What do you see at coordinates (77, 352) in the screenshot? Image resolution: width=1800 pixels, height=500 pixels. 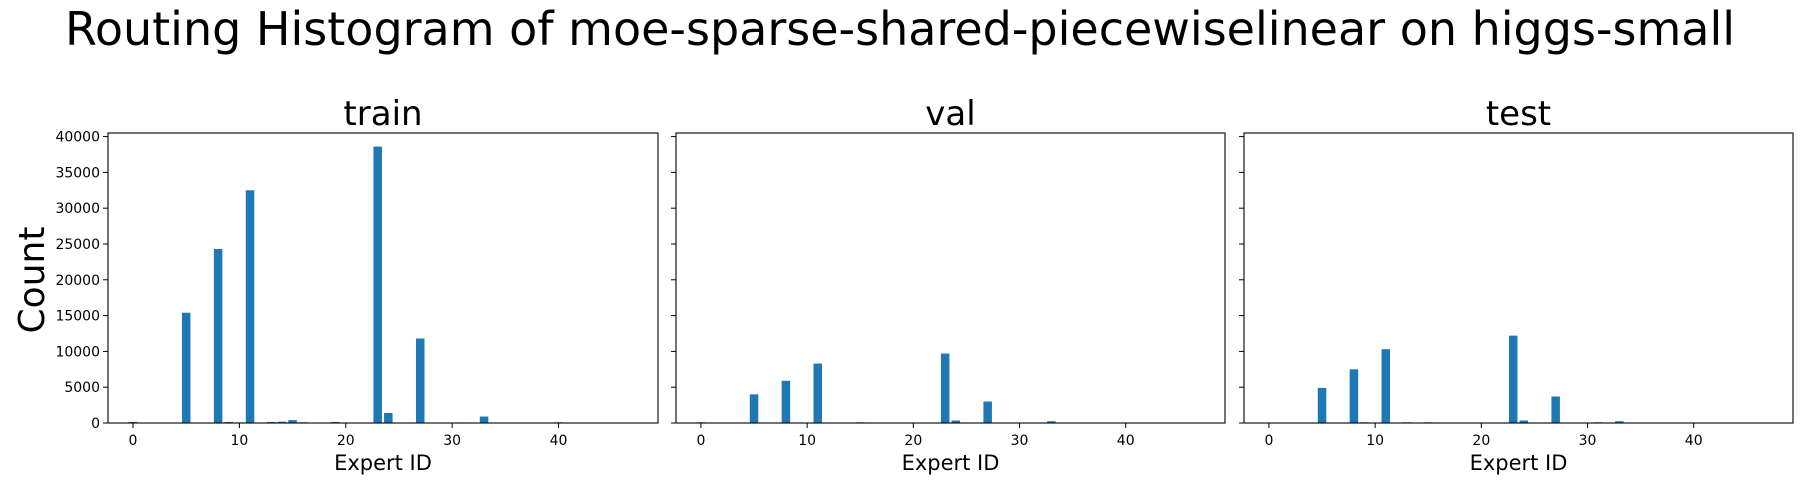 I see `y-tick-label: 10000` at bounding box center [77, 352].